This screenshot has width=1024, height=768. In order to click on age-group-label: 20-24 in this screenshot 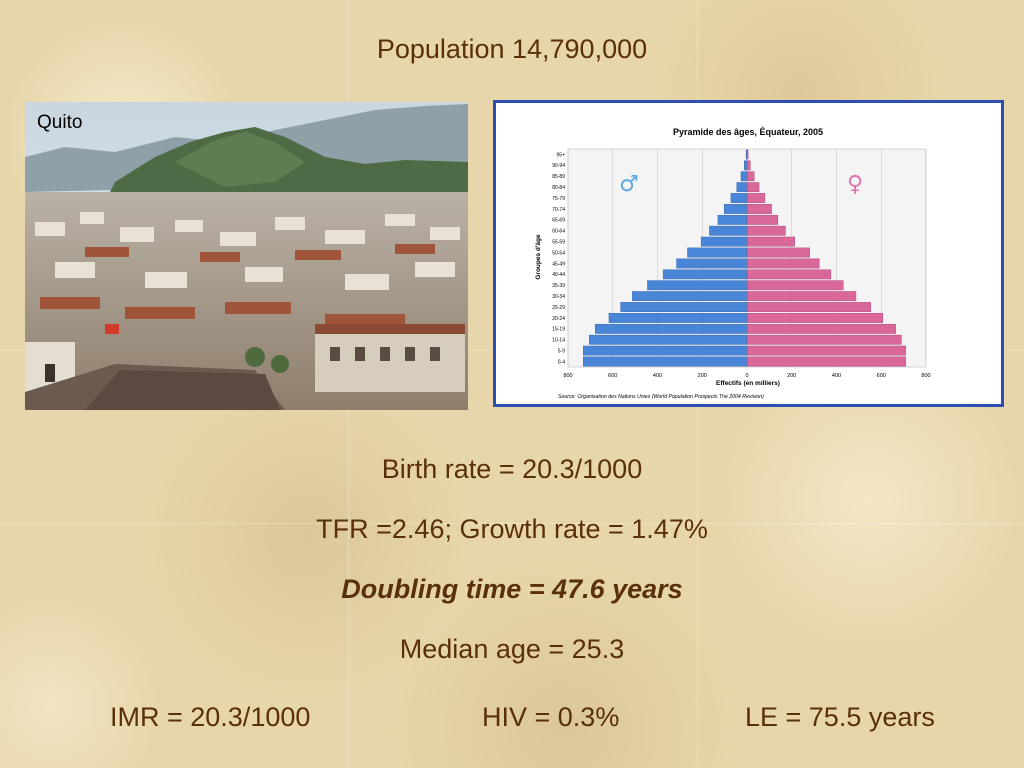, I will do `click(558, 319)`.